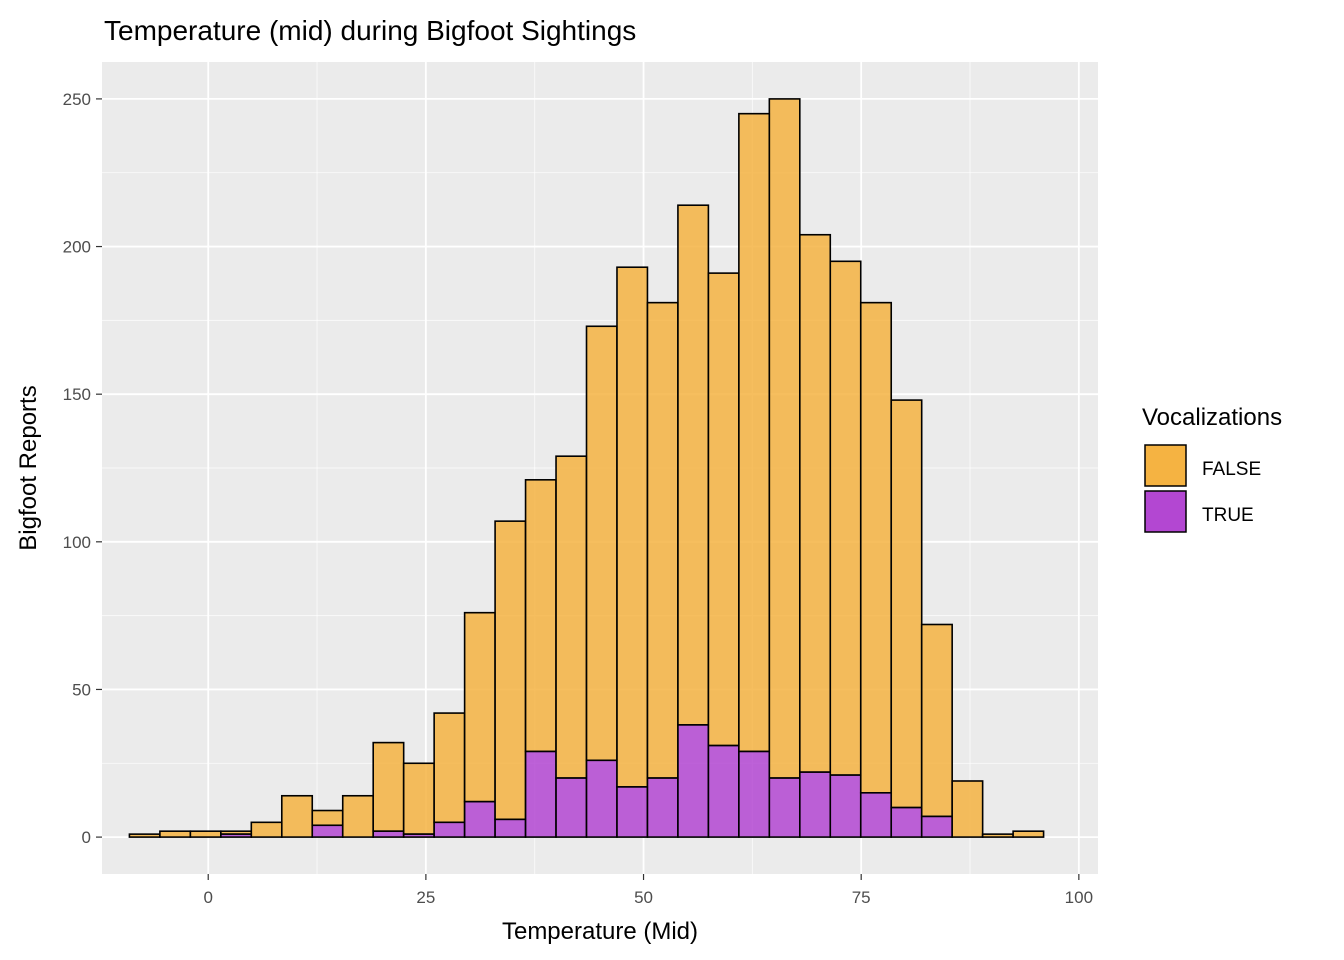 The height and width of the screenshot is (960, 1344). Describe the element at coordinates (600, 931) in the screenshot. I see `x-axis-title: Temperature (Mid)` at that location.